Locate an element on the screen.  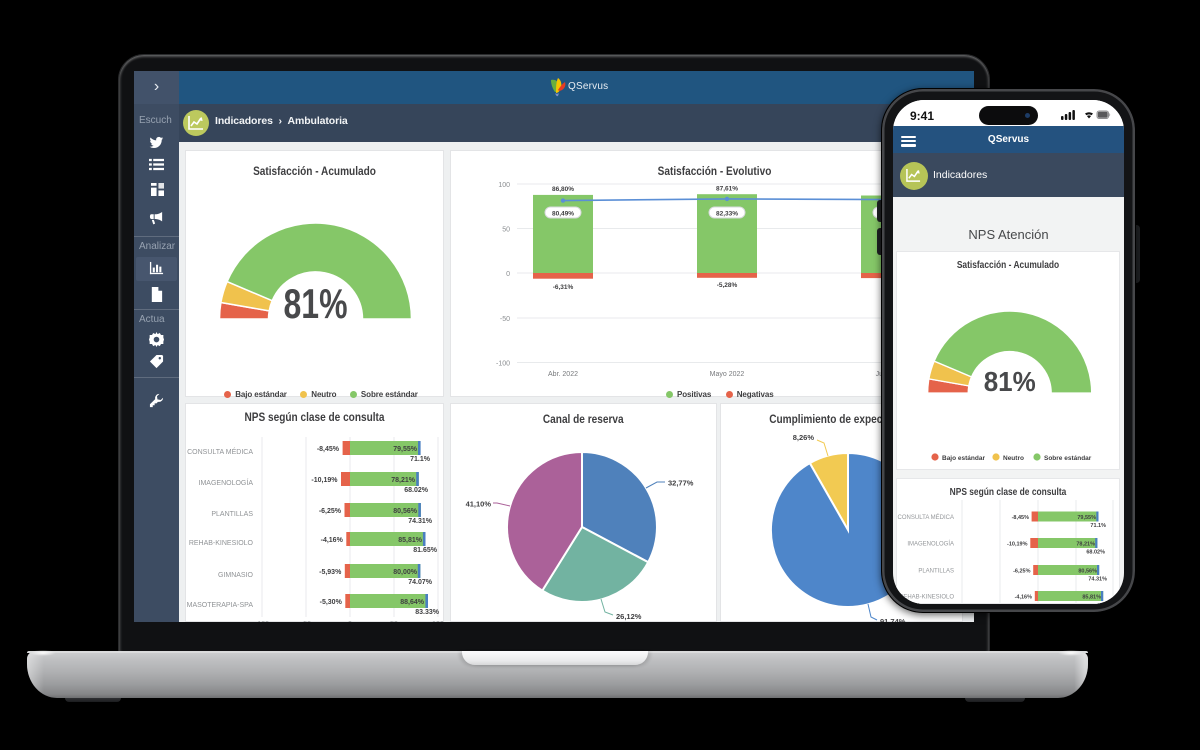
svg-text: -5,93% is located at coordinates (330, 572).